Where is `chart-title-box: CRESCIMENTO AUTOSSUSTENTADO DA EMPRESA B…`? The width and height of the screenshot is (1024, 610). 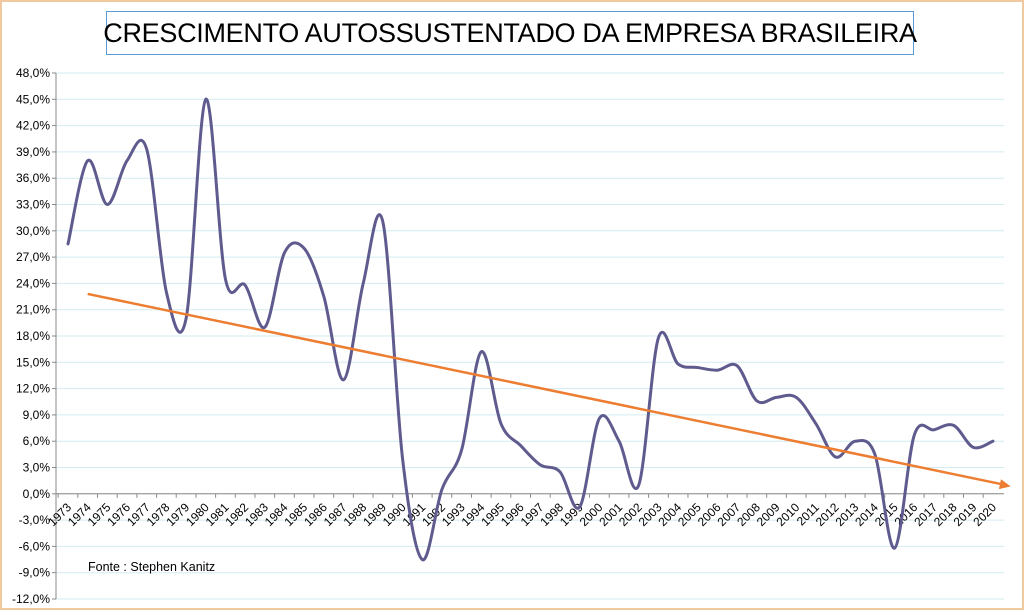 chart-title-box: CRESCIMENTO AUTOSSUSTENTADO DA EMPRESA B… is located at coordinates (510, 33).